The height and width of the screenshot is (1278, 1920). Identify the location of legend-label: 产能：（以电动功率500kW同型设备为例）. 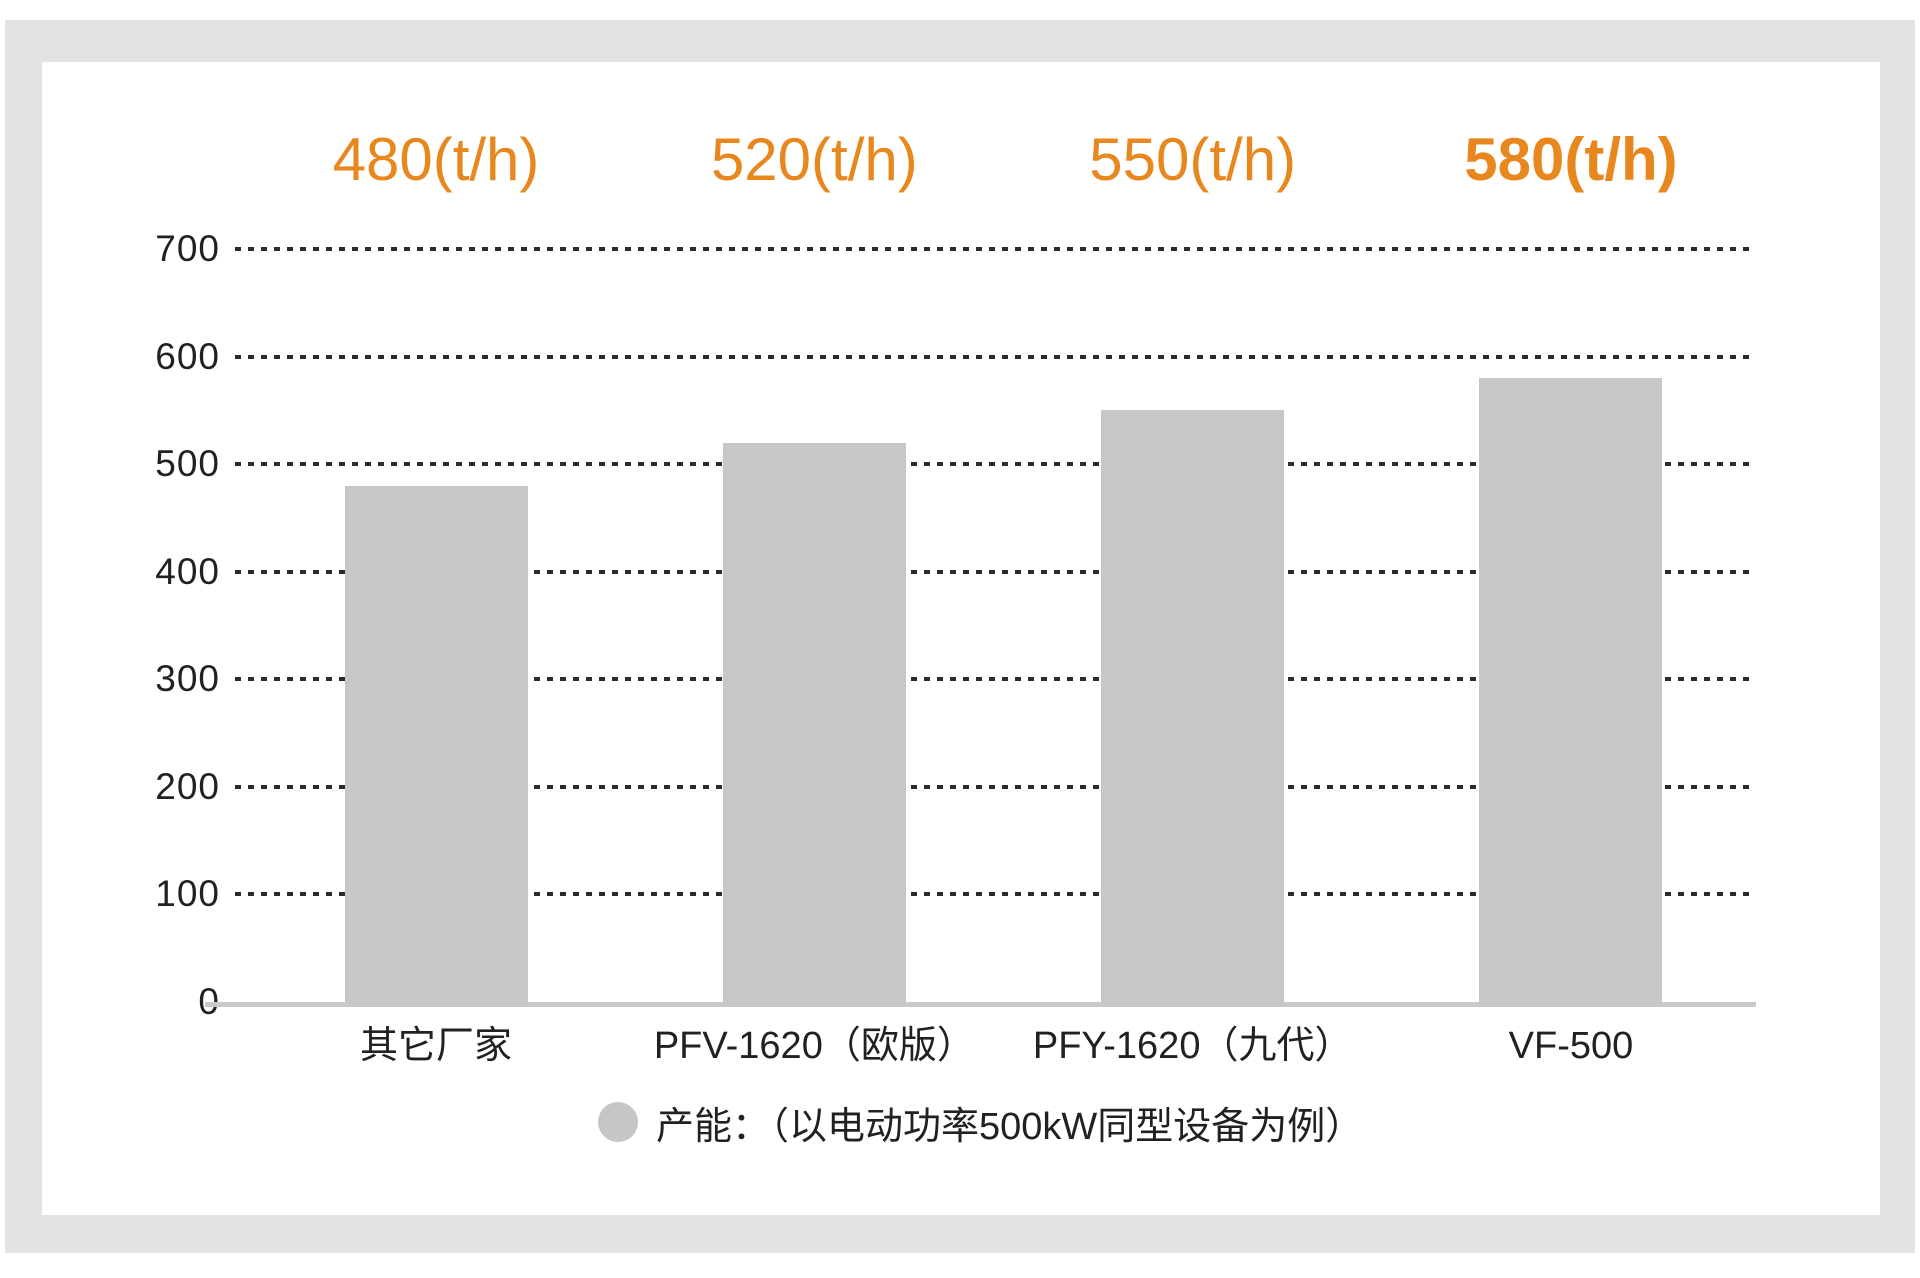
(1010, 1126).